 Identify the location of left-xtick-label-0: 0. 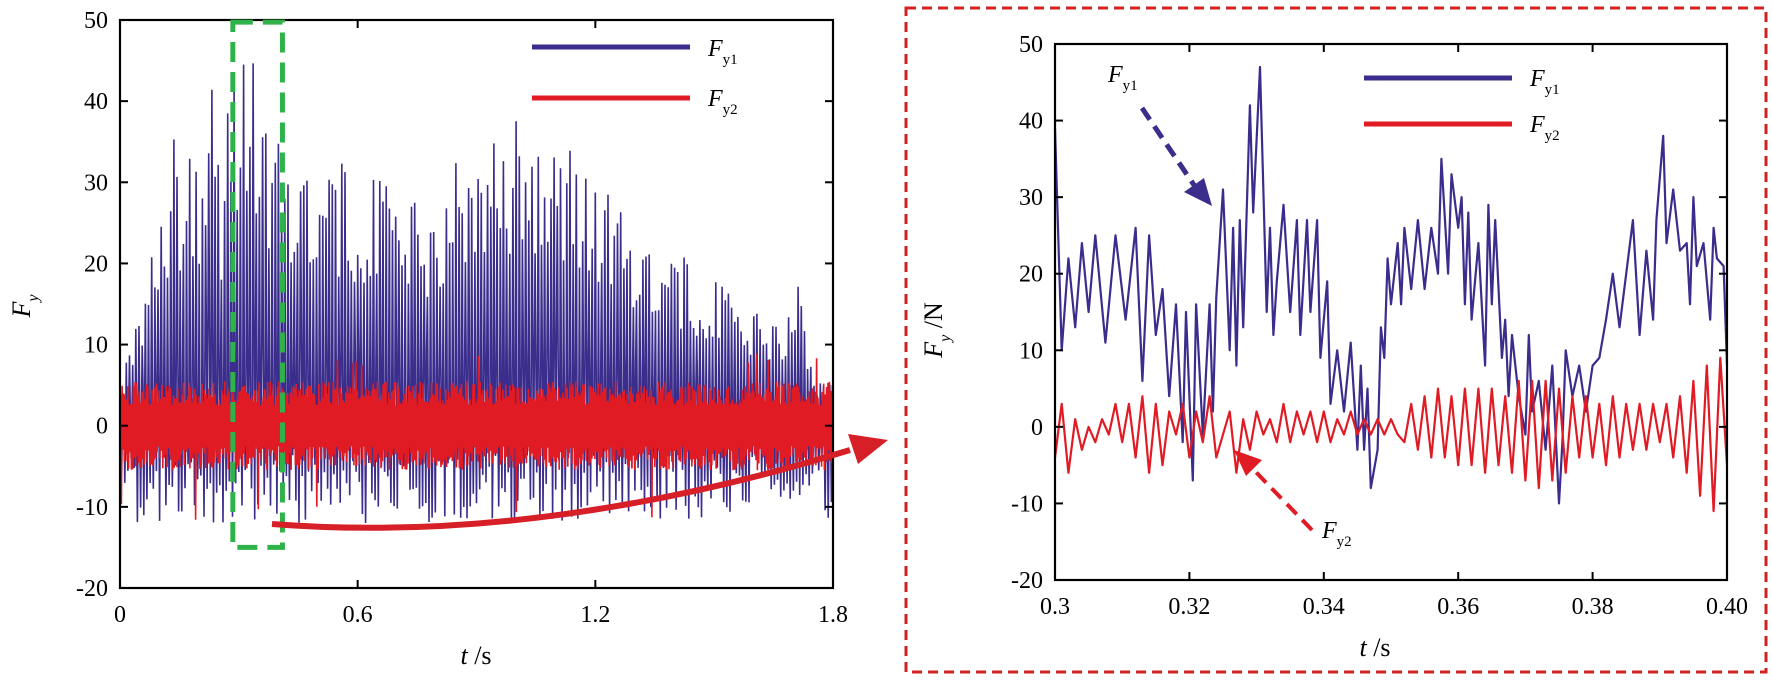
(120, 615).